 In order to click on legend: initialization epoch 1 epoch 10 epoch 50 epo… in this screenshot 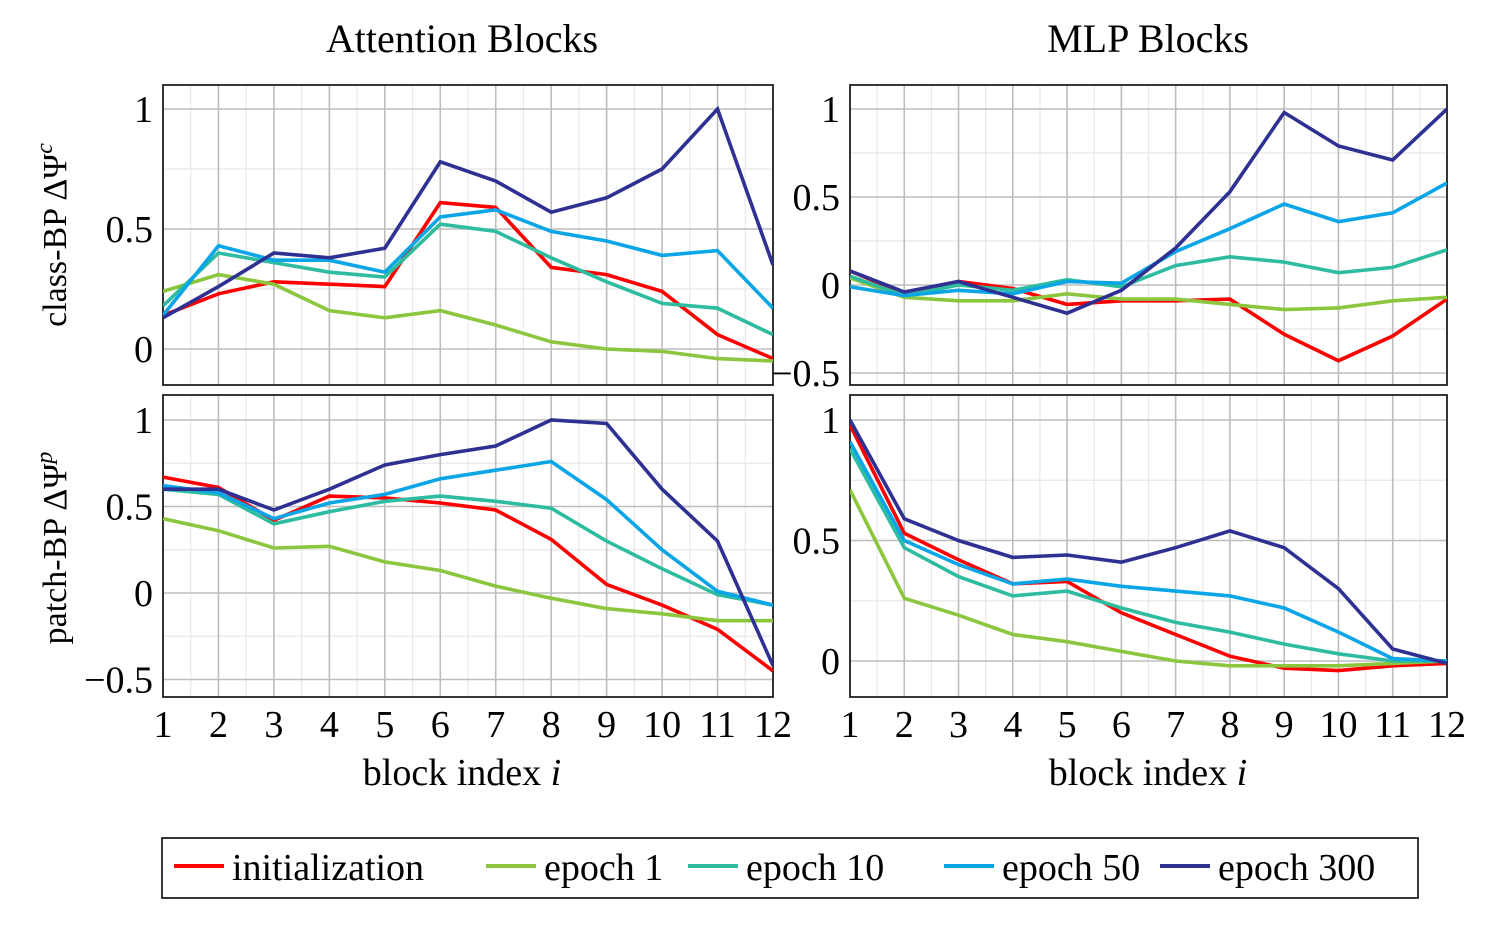, I will do `click(790, 868)`.